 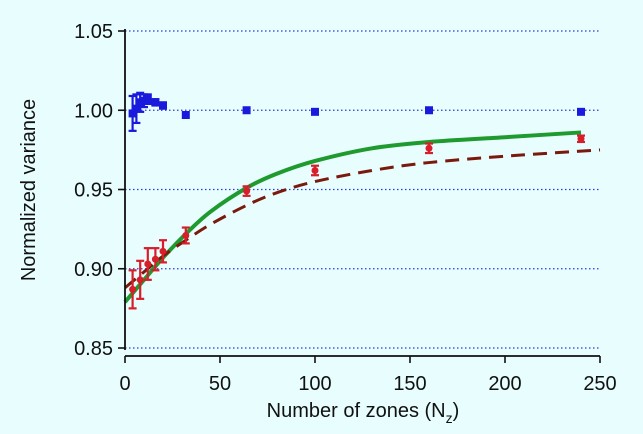 What do you see at coordinates (93, 32) in the screenshot?
I see `y-tick-label: 1.05` at bounding box center [93, 32].